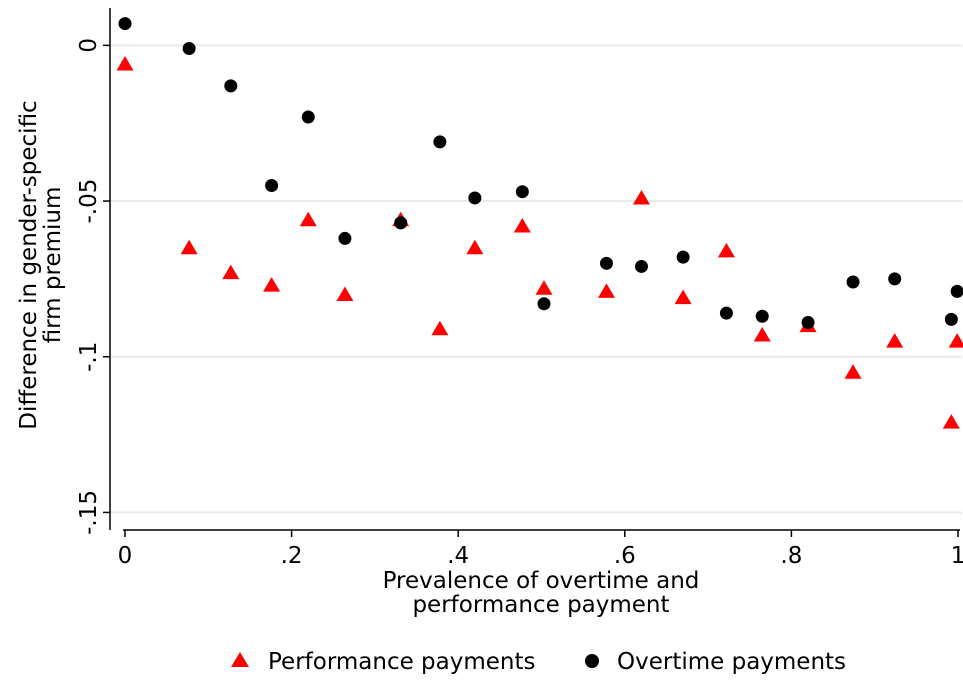 The image size is (963, 680). What do you see at coordinates (29, 264) in the screenshot?
I see `y-axis-title-line-1: Difference in gender-specific` at bounding box center [29, 264].